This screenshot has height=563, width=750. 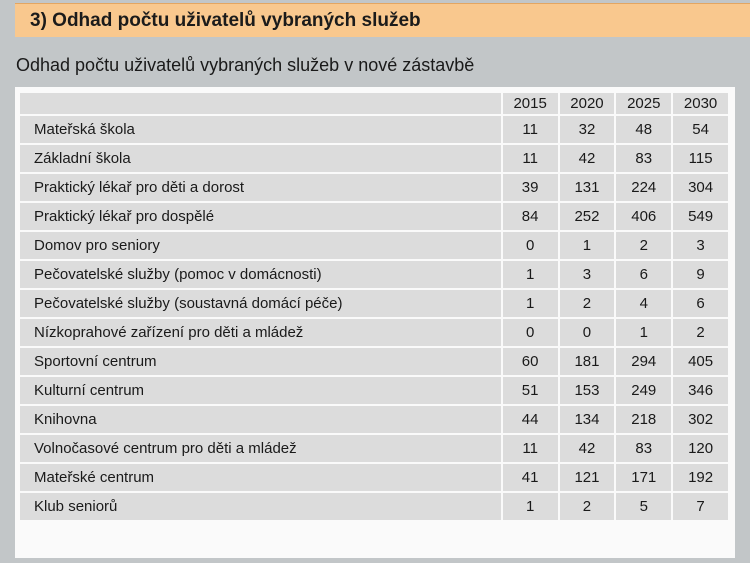 What do you see at coordinates (644, 419) in the screenshot?
I see `value-cell: 218` at bounding box center [644, 419].